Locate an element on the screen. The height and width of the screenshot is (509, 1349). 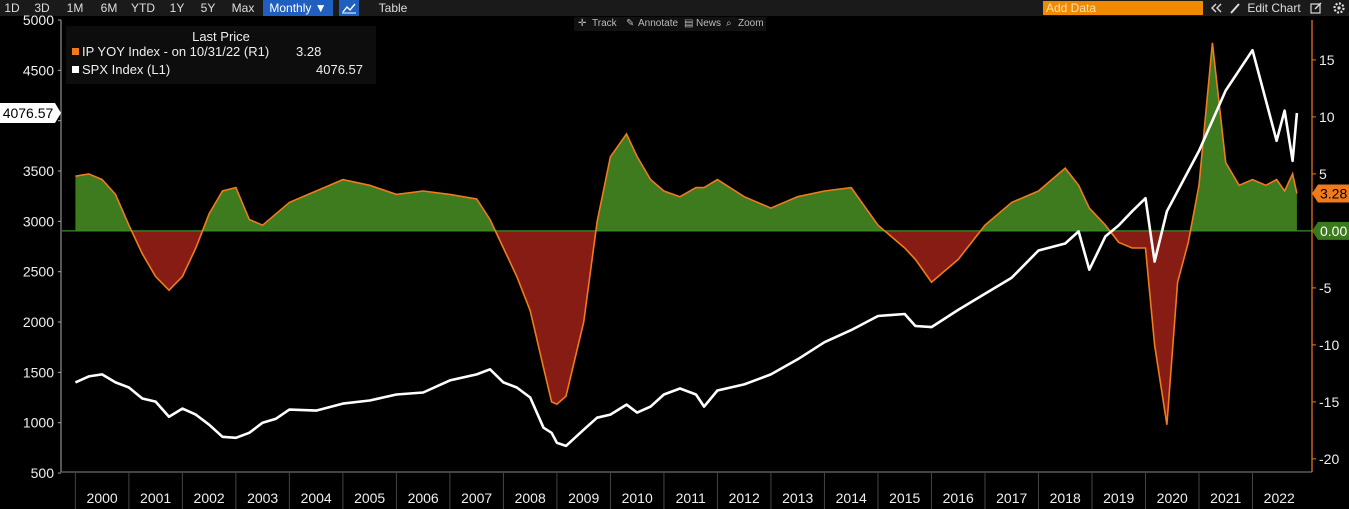
news-tool: News is located at coordinates (709, 23).